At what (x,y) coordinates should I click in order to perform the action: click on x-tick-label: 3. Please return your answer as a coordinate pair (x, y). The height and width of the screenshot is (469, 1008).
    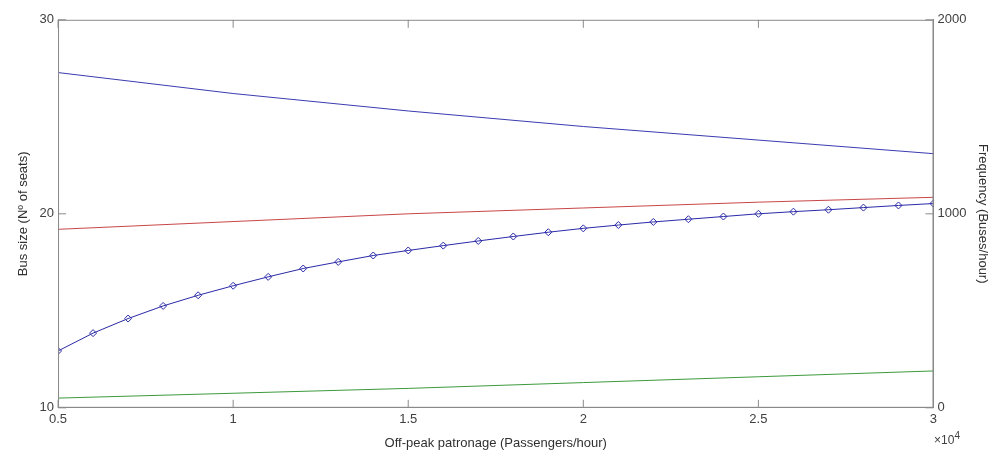
    Looking at the image, I should click on (933, 419).